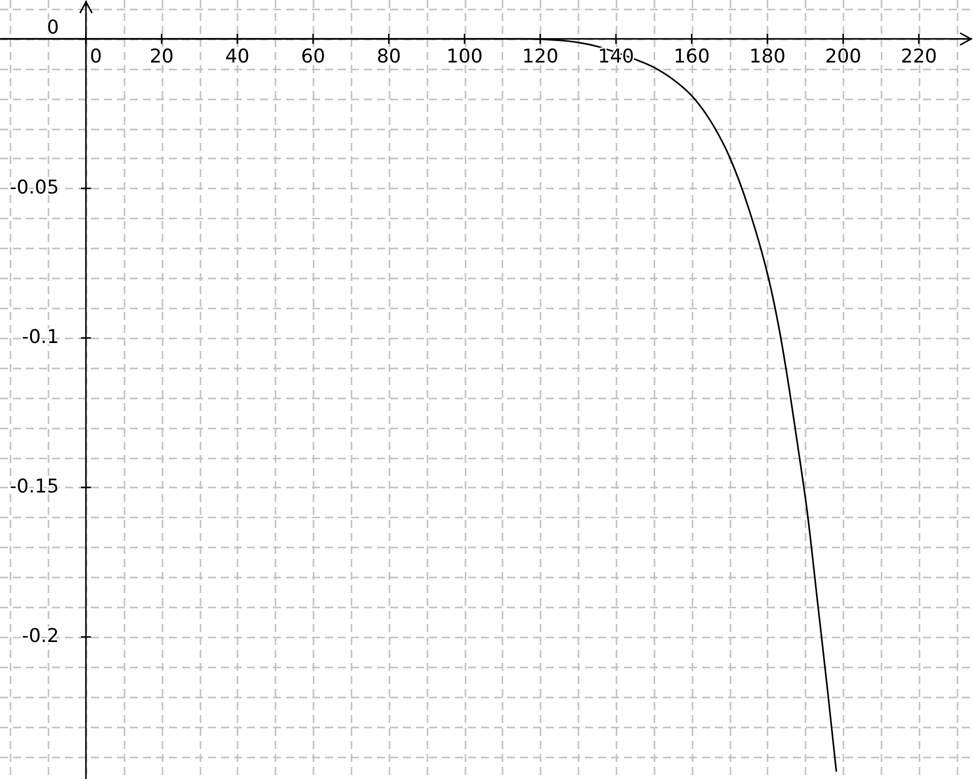 Image resolution: width=973 pixels, height=779 pixels. What do you see at coordinates (388, 56) in the screenshot?
I see `x-tick-label: 80` at bounding box center [388, 56].